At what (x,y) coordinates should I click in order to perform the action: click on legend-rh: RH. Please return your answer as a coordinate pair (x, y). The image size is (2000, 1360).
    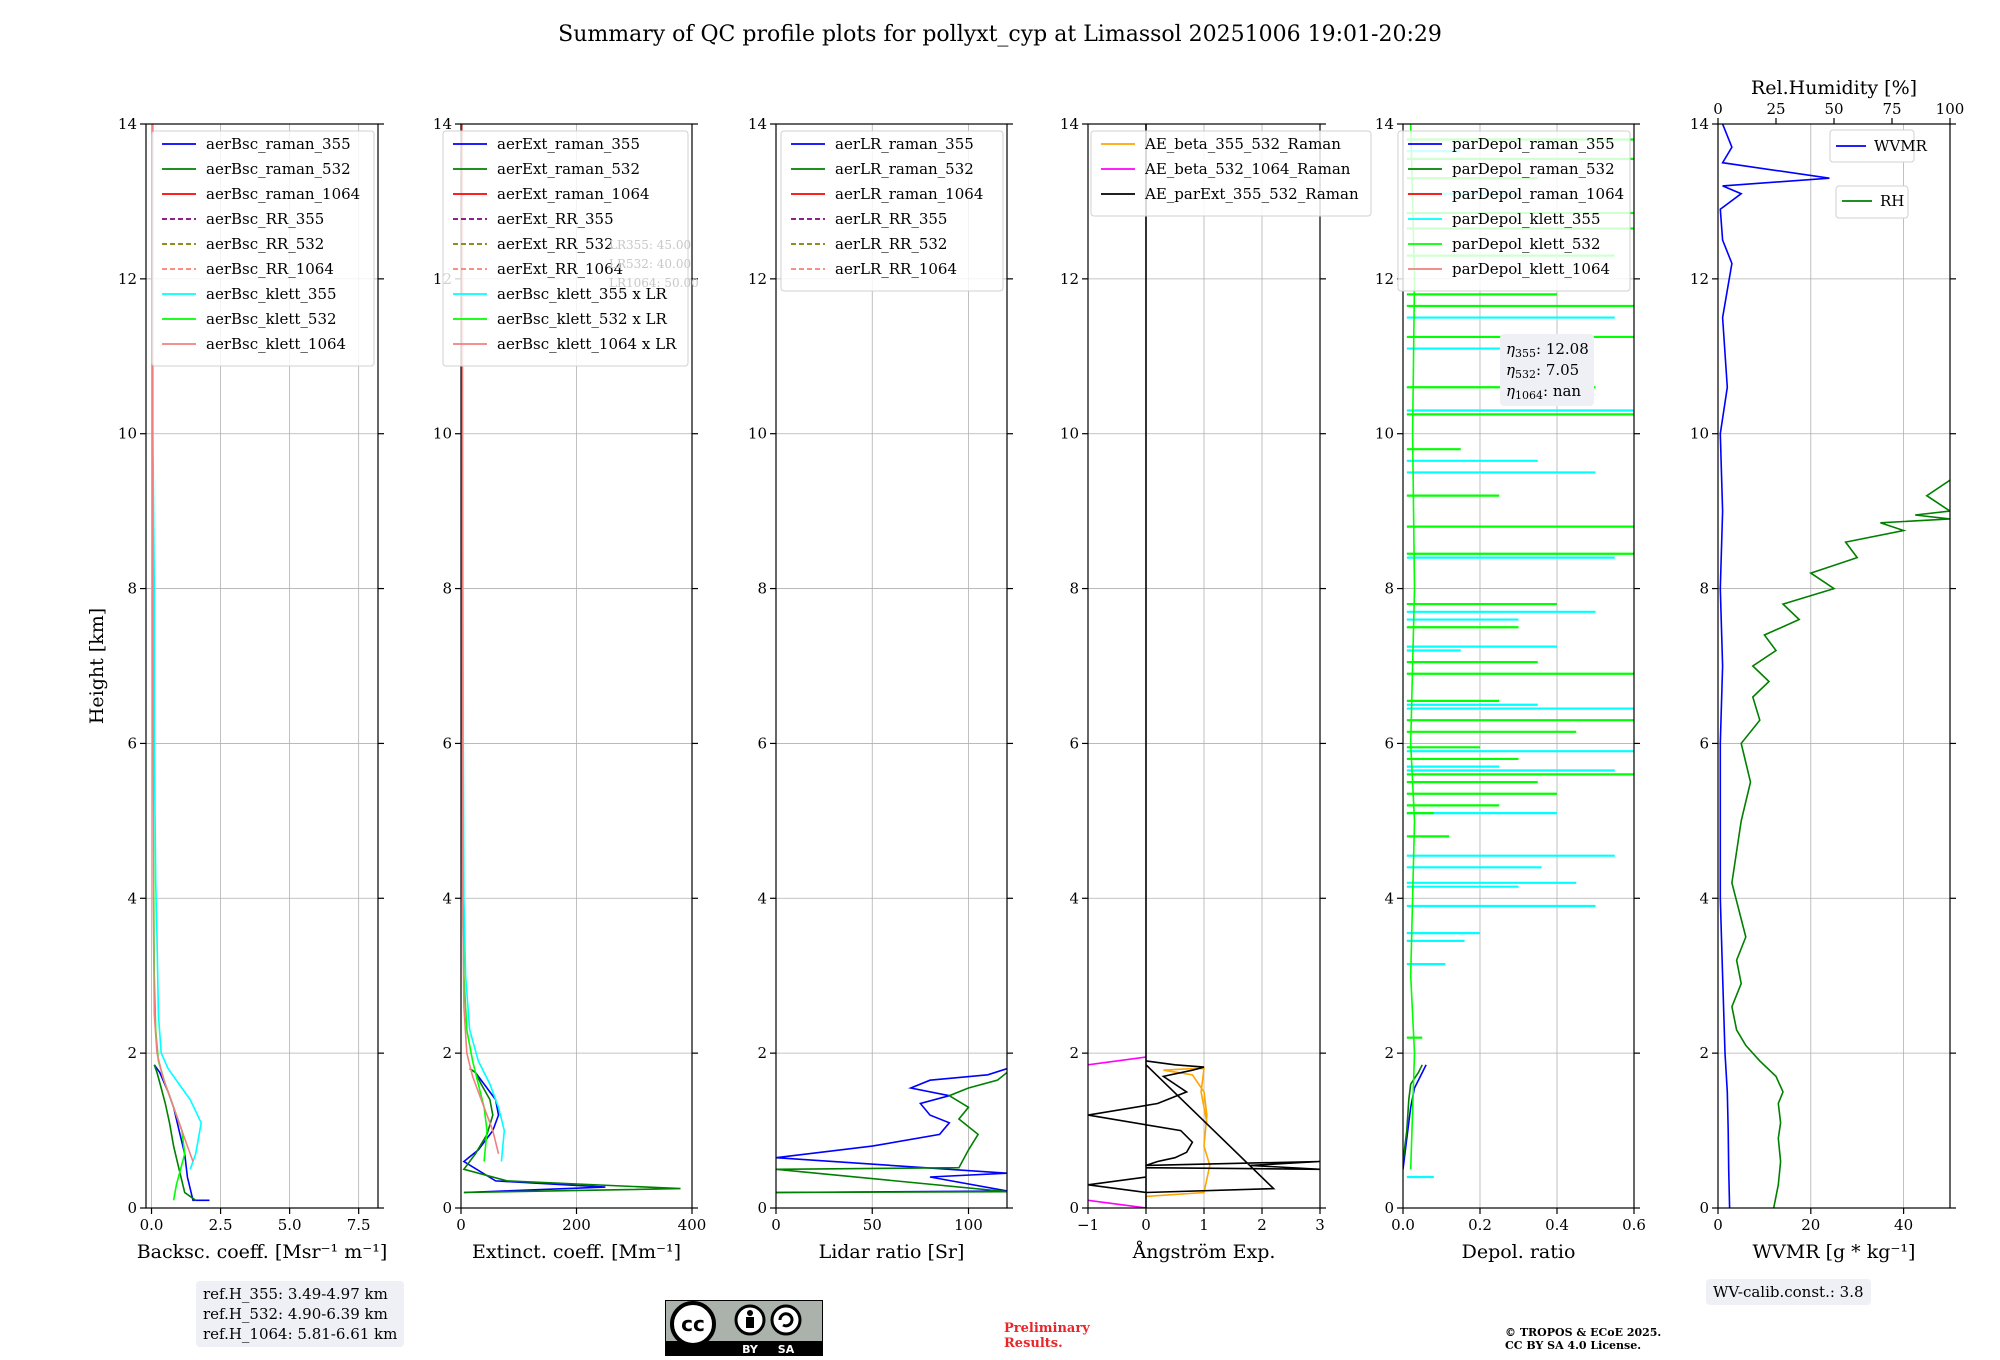
    Looking at the image, I should click on (1872, 202).